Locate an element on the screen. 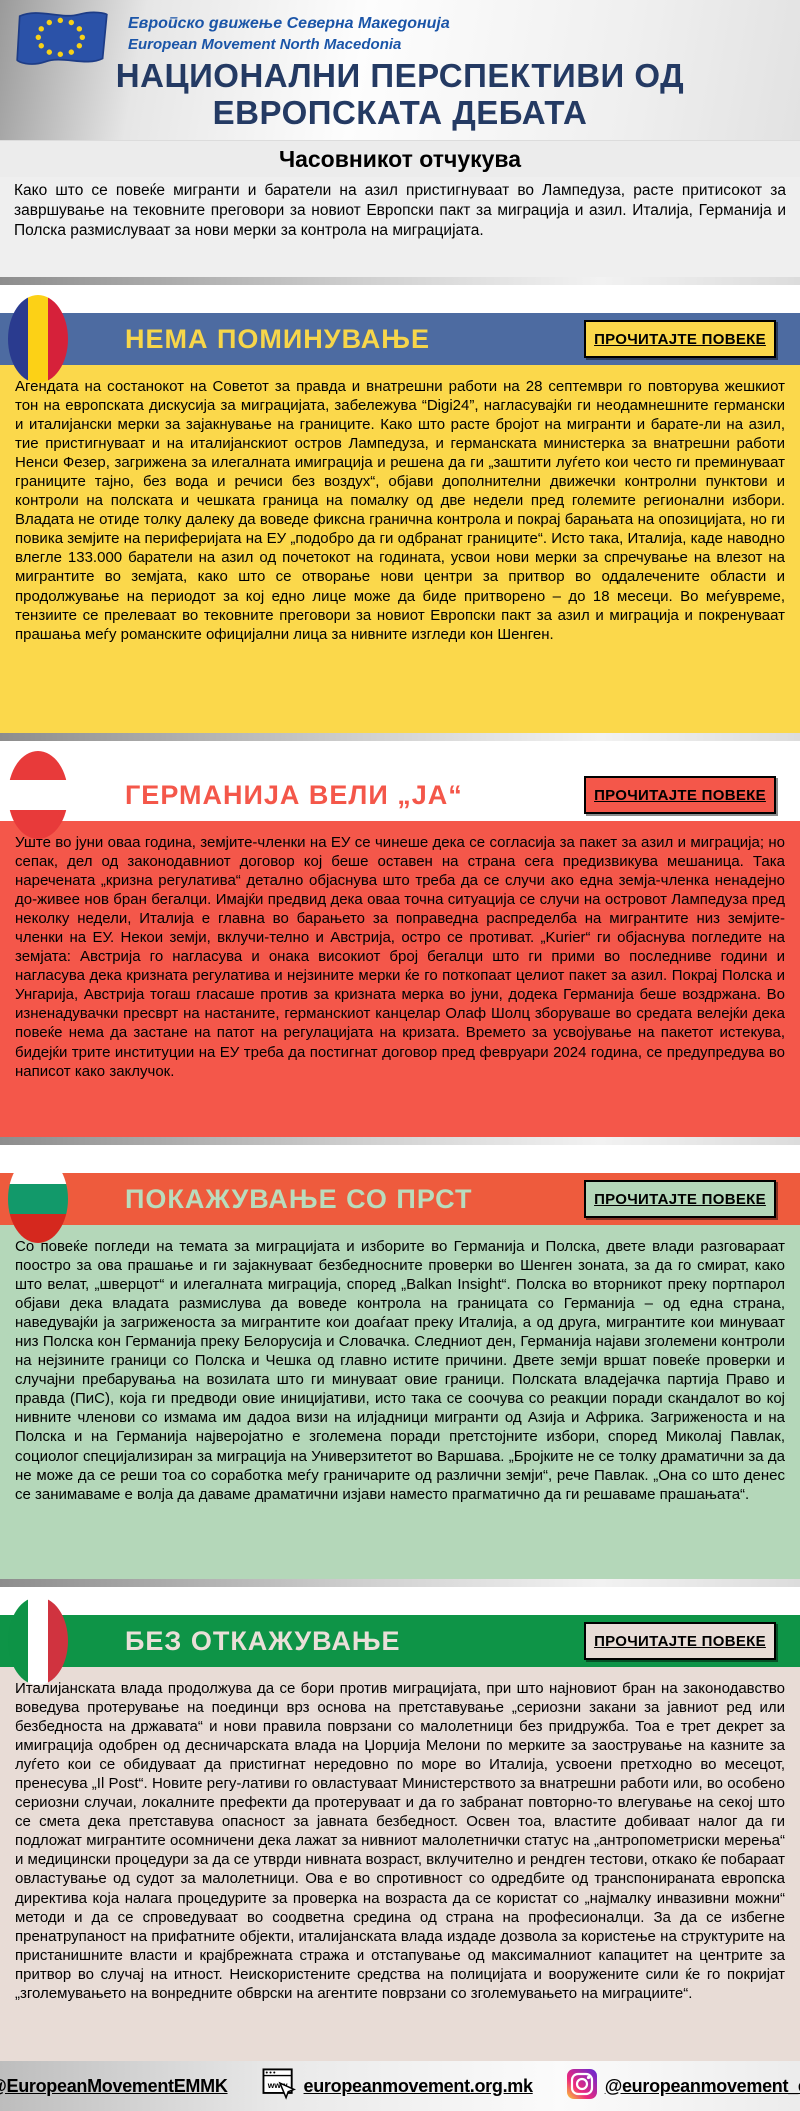  website-url: europeanmovement.org.mk is located at coordinates (418, 2085).